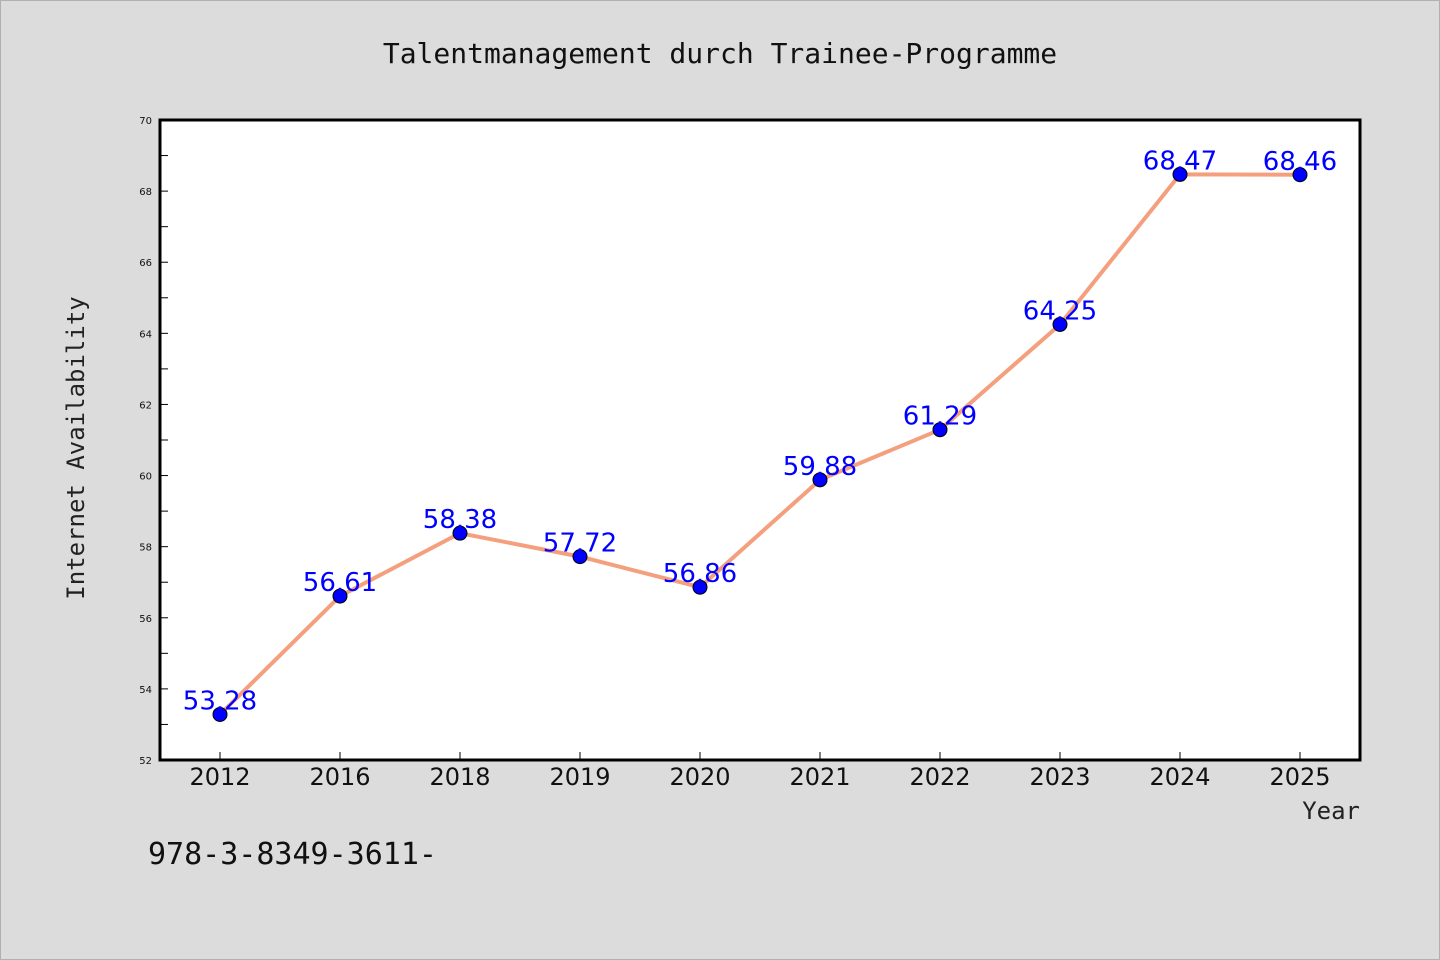  What do you see at coordinates (145, 477) in the screenshot?
I see `y-tick-label: 60` at bounding box center [145, 477].